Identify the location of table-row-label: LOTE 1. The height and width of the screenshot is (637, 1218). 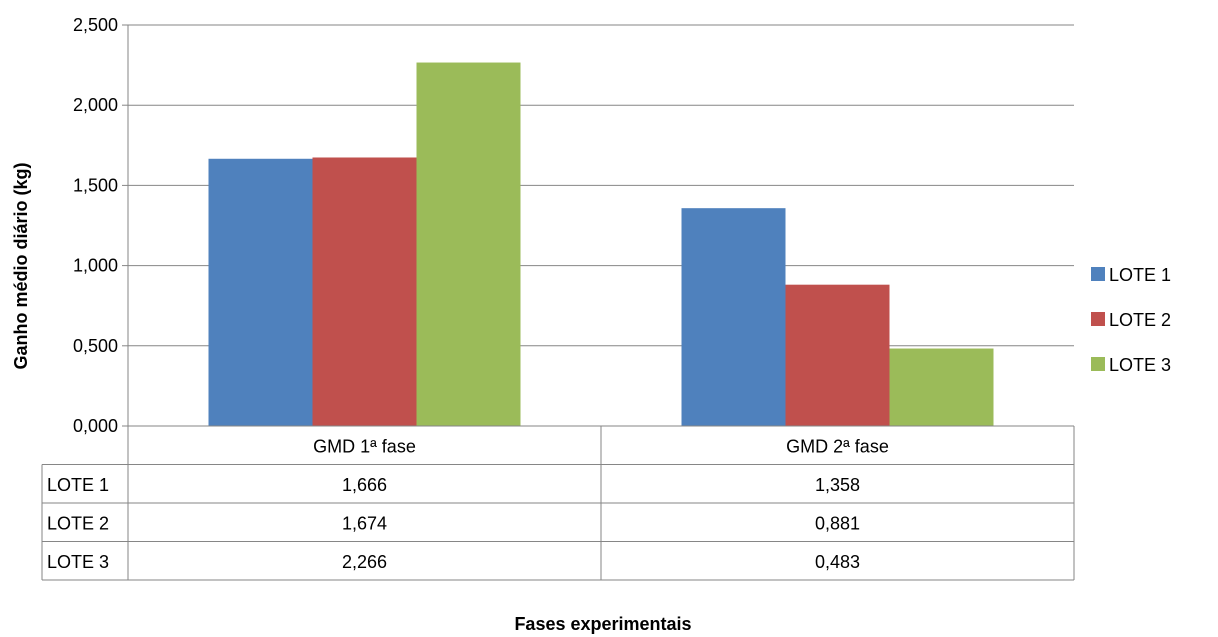
(78, 485).